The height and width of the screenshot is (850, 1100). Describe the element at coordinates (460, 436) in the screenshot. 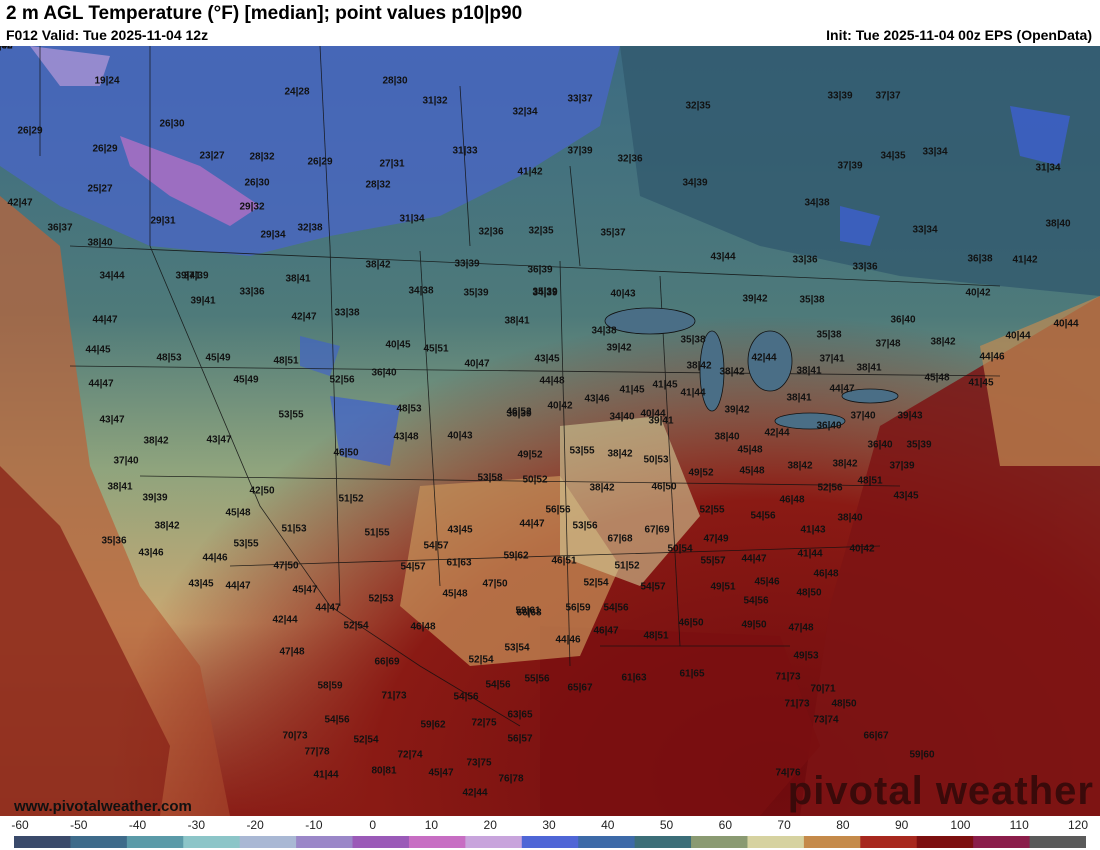

I see `point-value-label: 40|43` at that location.